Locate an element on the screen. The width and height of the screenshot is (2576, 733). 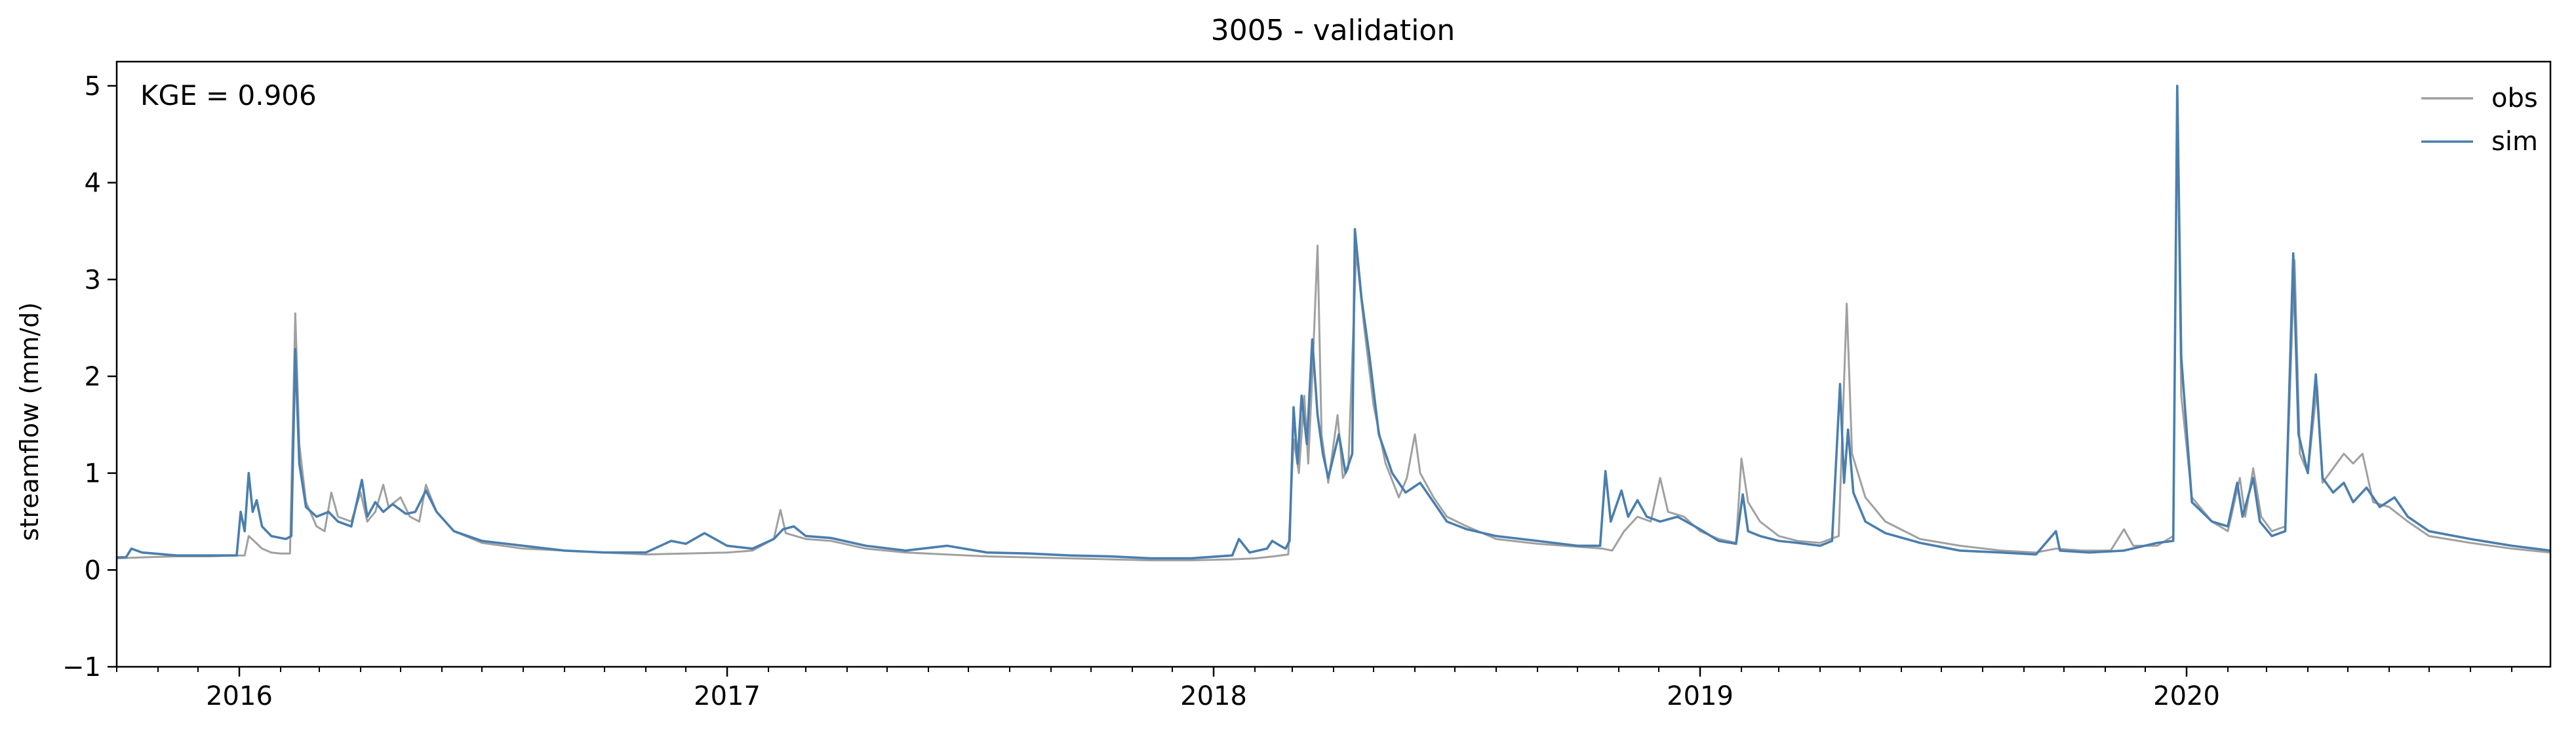
x-tick-label: 2017 is located at coordinates (727, 696).